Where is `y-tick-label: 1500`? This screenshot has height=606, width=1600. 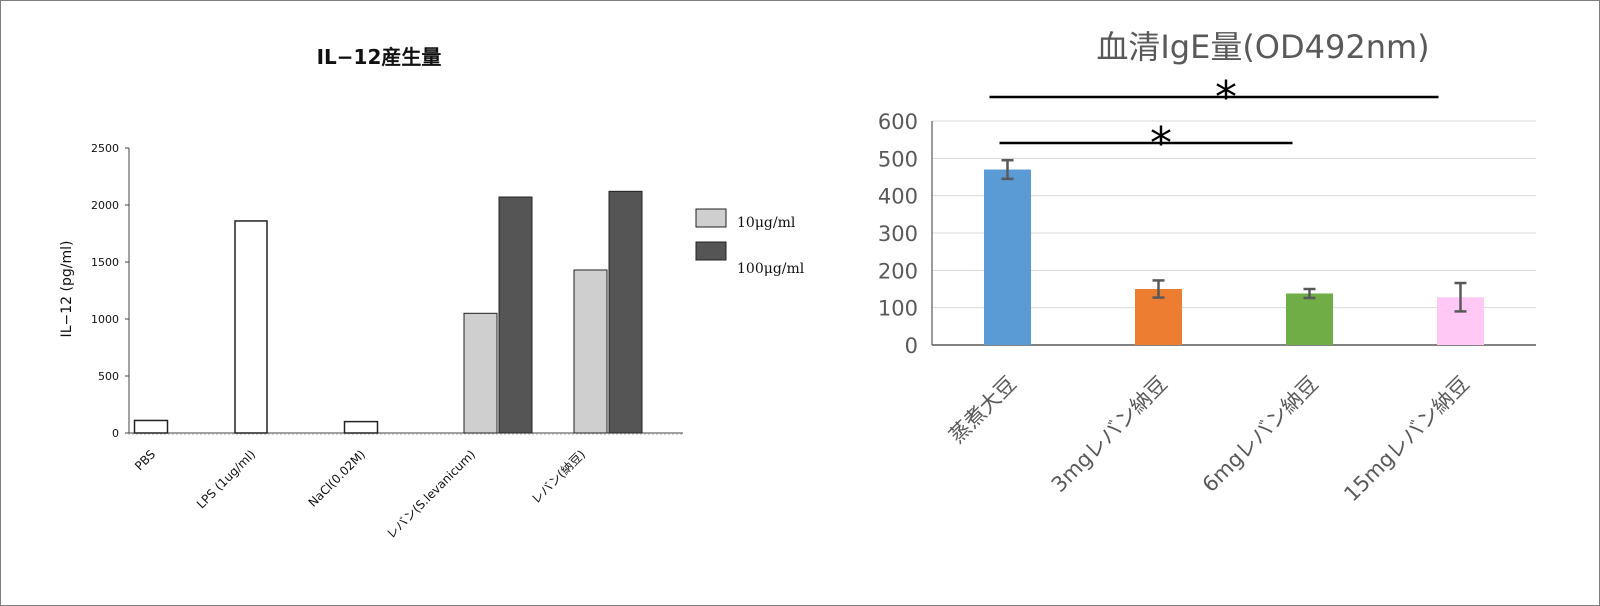 y-tick-label: 1500 is located at coordinates (105, 262).